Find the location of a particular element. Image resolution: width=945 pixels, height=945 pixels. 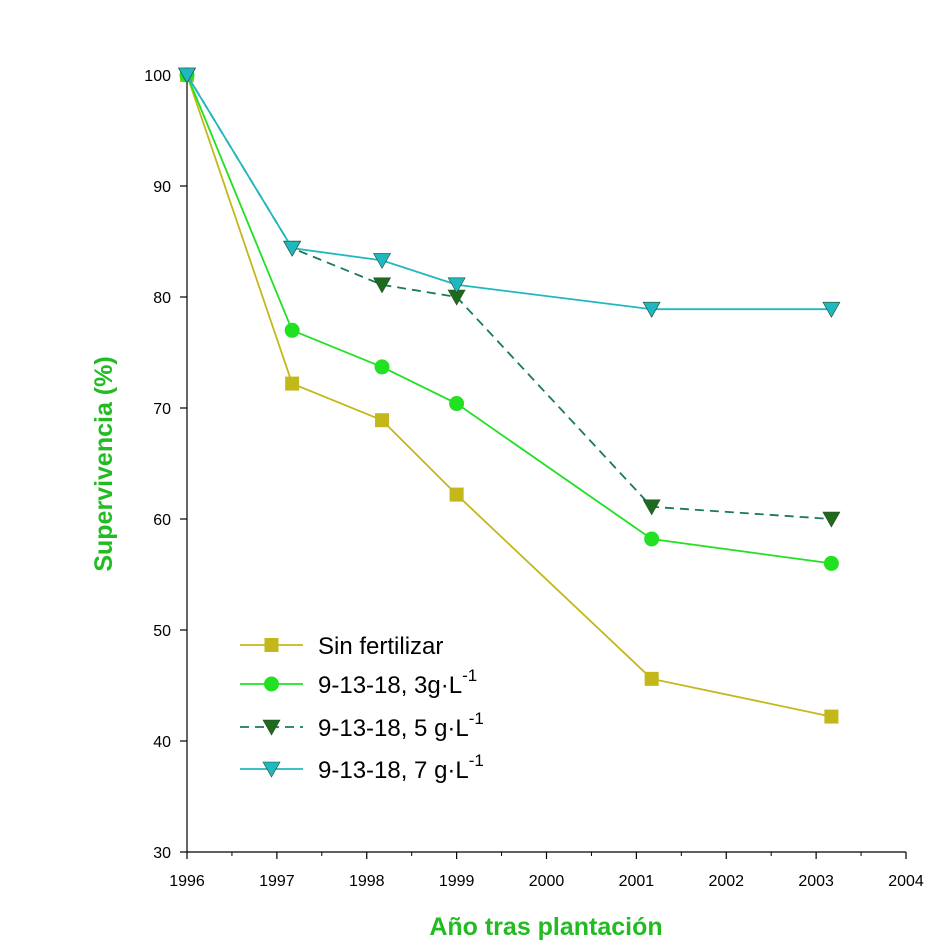

legend-item: 9-13-18, 5 g·L-1 is located at coordinates (362, 725).